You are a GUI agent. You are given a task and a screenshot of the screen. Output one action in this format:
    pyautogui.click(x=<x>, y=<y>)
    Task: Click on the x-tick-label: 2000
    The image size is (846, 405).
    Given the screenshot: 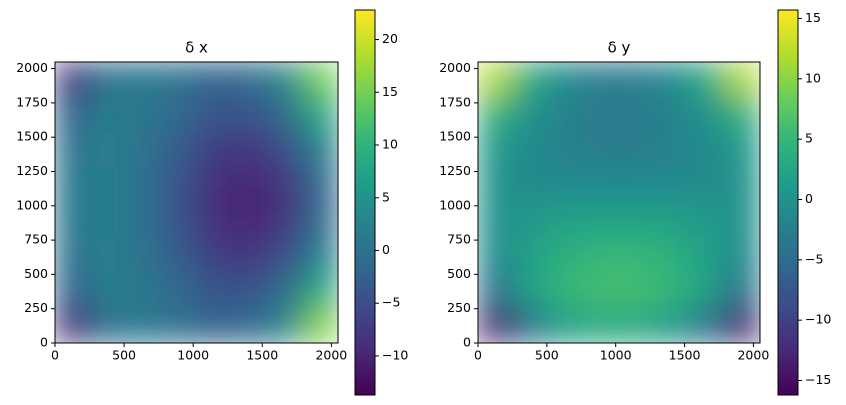 What is the action you would take?
    pyautogui.click(x=753, y=355)
    